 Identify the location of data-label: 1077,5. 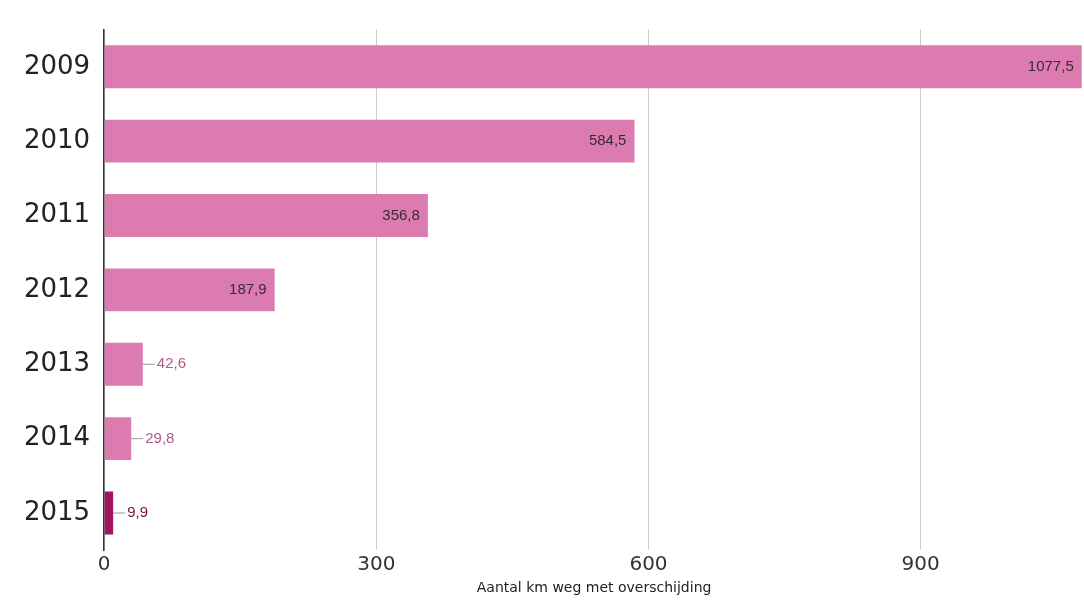
(1050, 65).